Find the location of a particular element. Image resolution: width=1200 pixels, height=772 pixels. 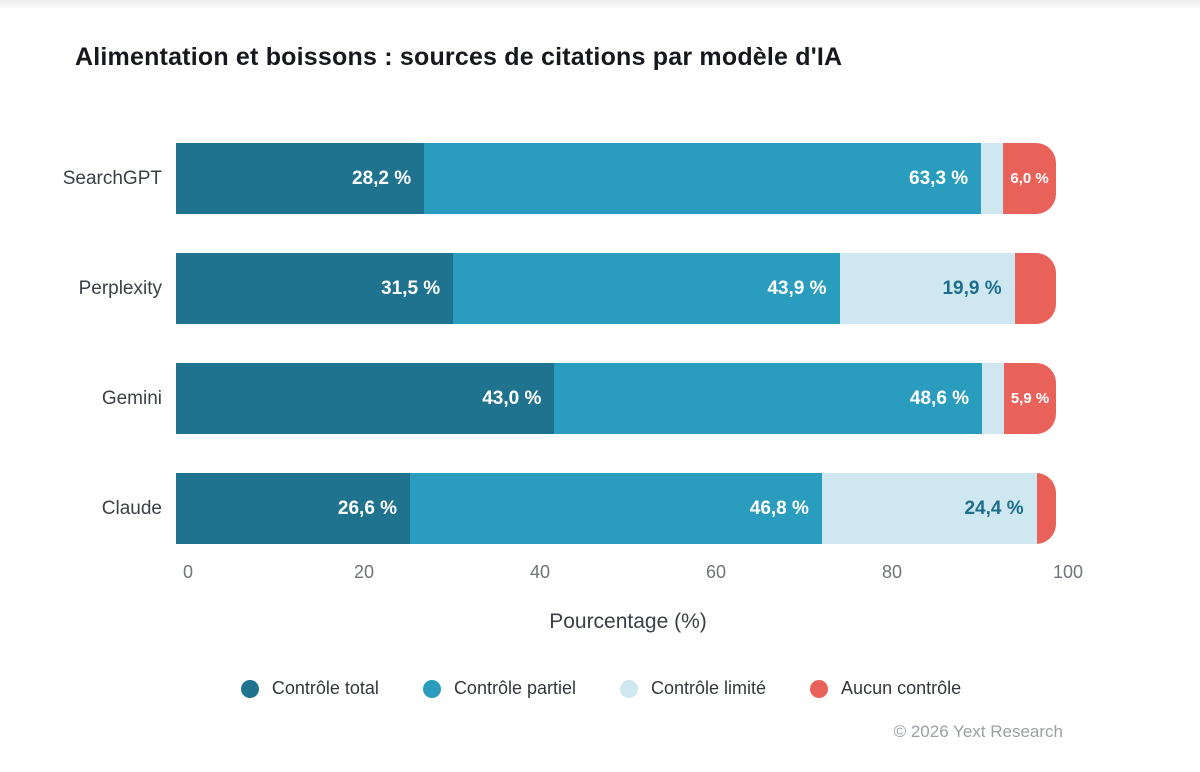

x-axis-tick-label: 100 is located at coordinates (1068, 572).